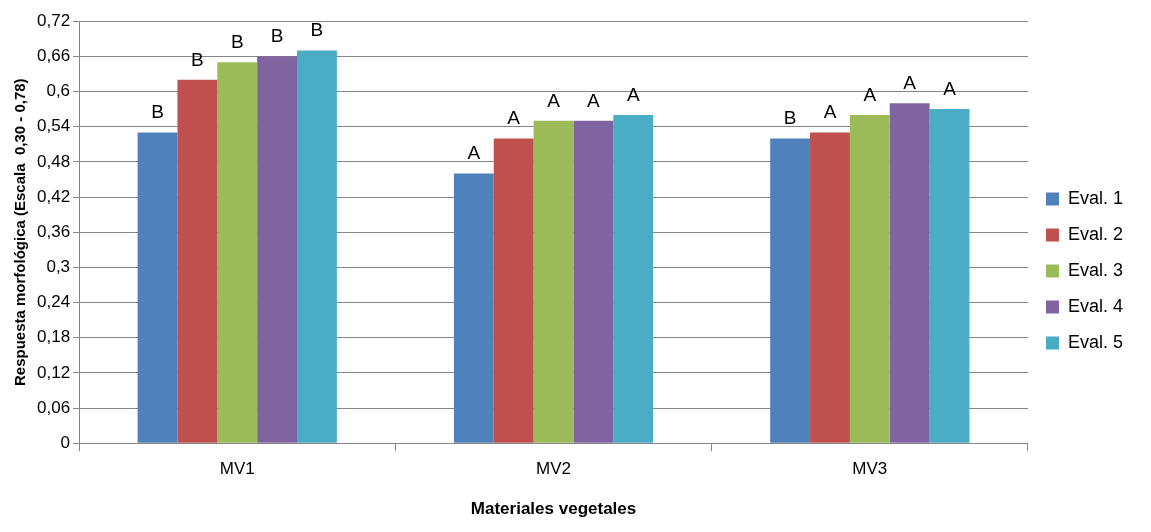  Describe the element at coordinates (53, 231) in the screenshot. I see `y-tick-label: 0,36` at that location.